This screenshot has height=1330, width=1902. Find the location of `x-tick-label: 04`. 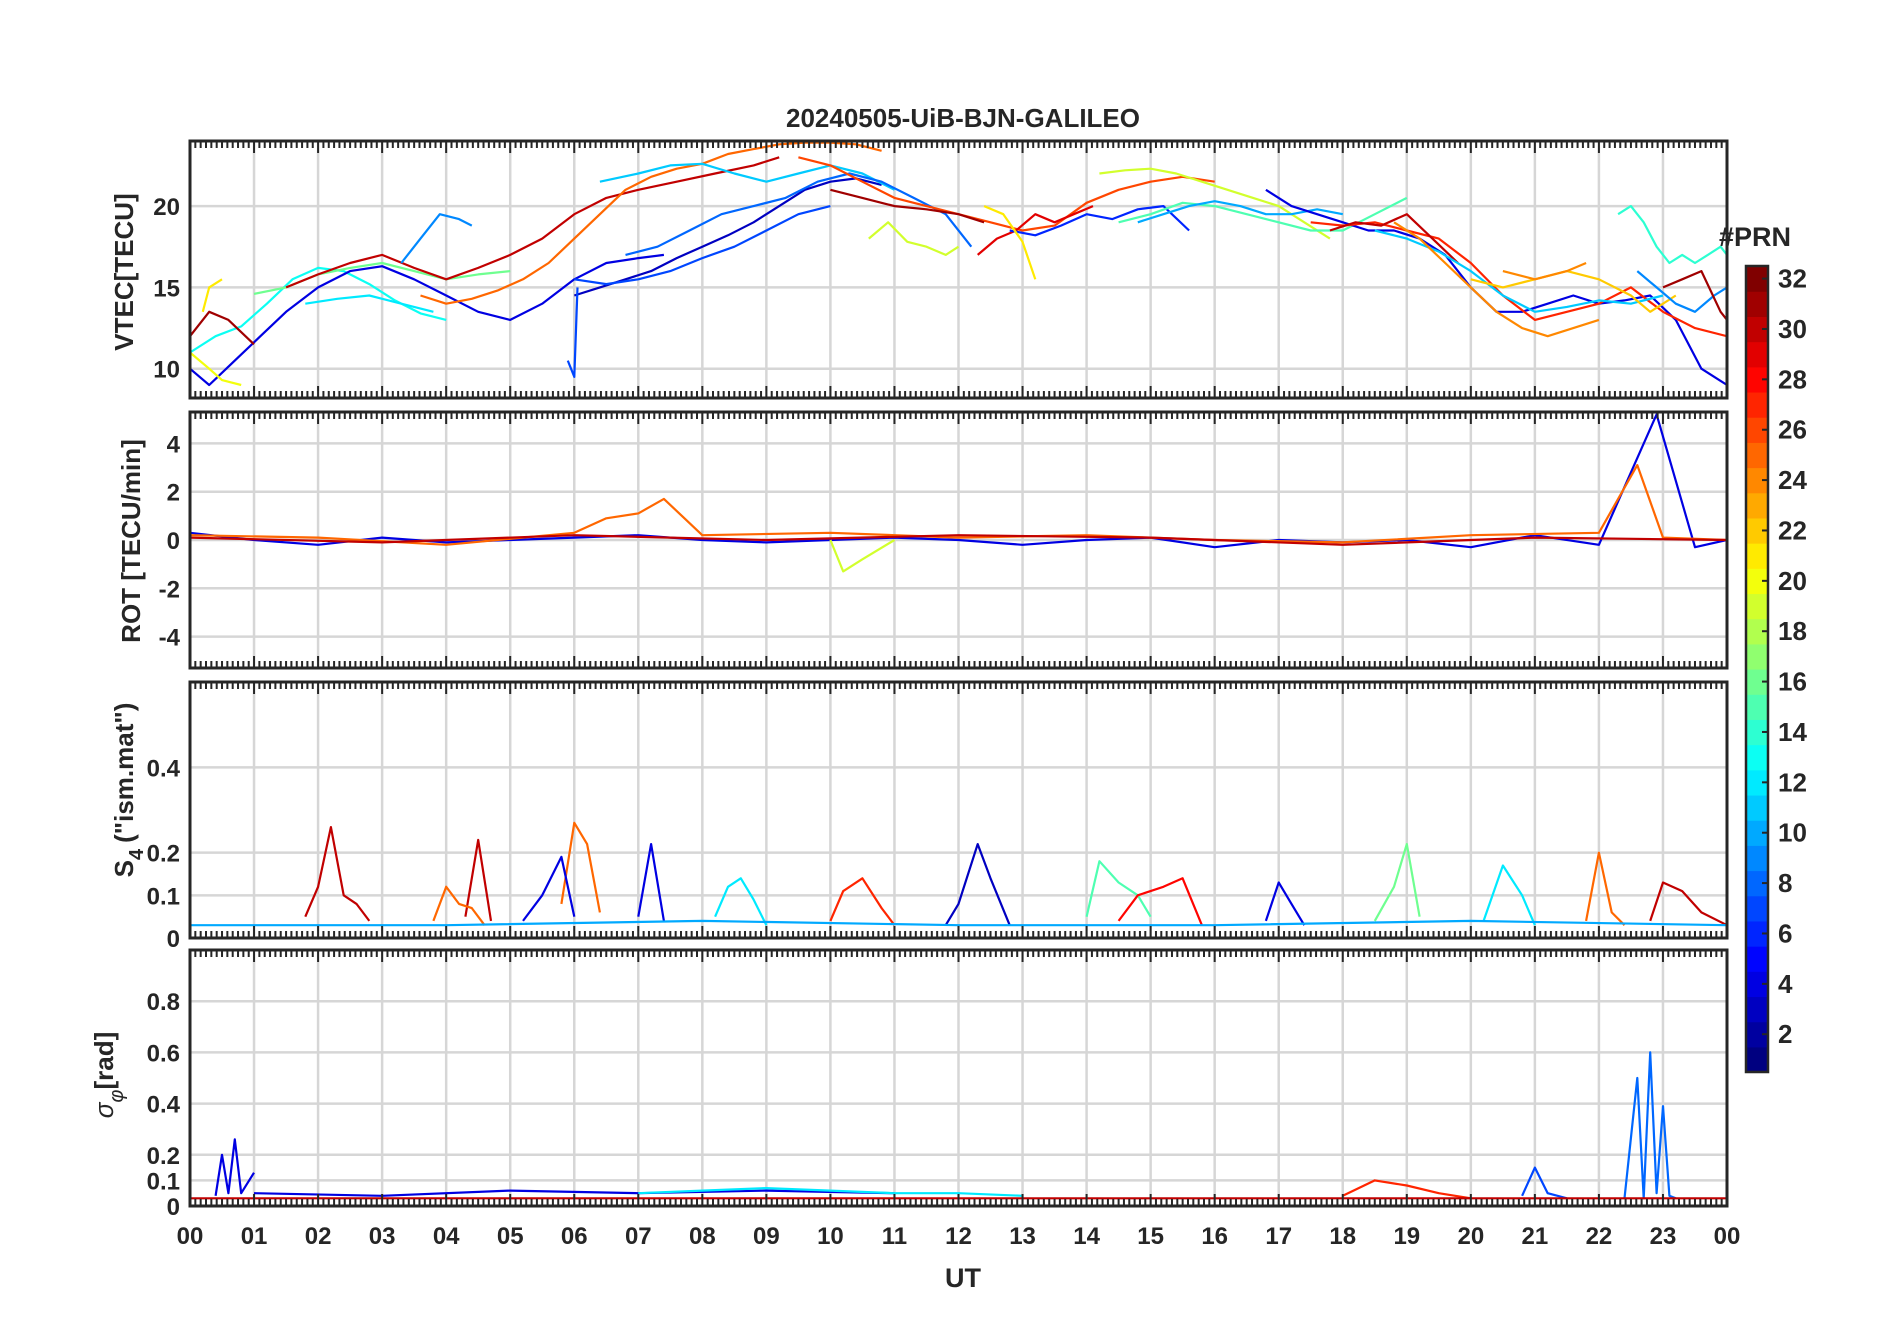

x-tick-label: 04 is located at coordinates (446, 1236).